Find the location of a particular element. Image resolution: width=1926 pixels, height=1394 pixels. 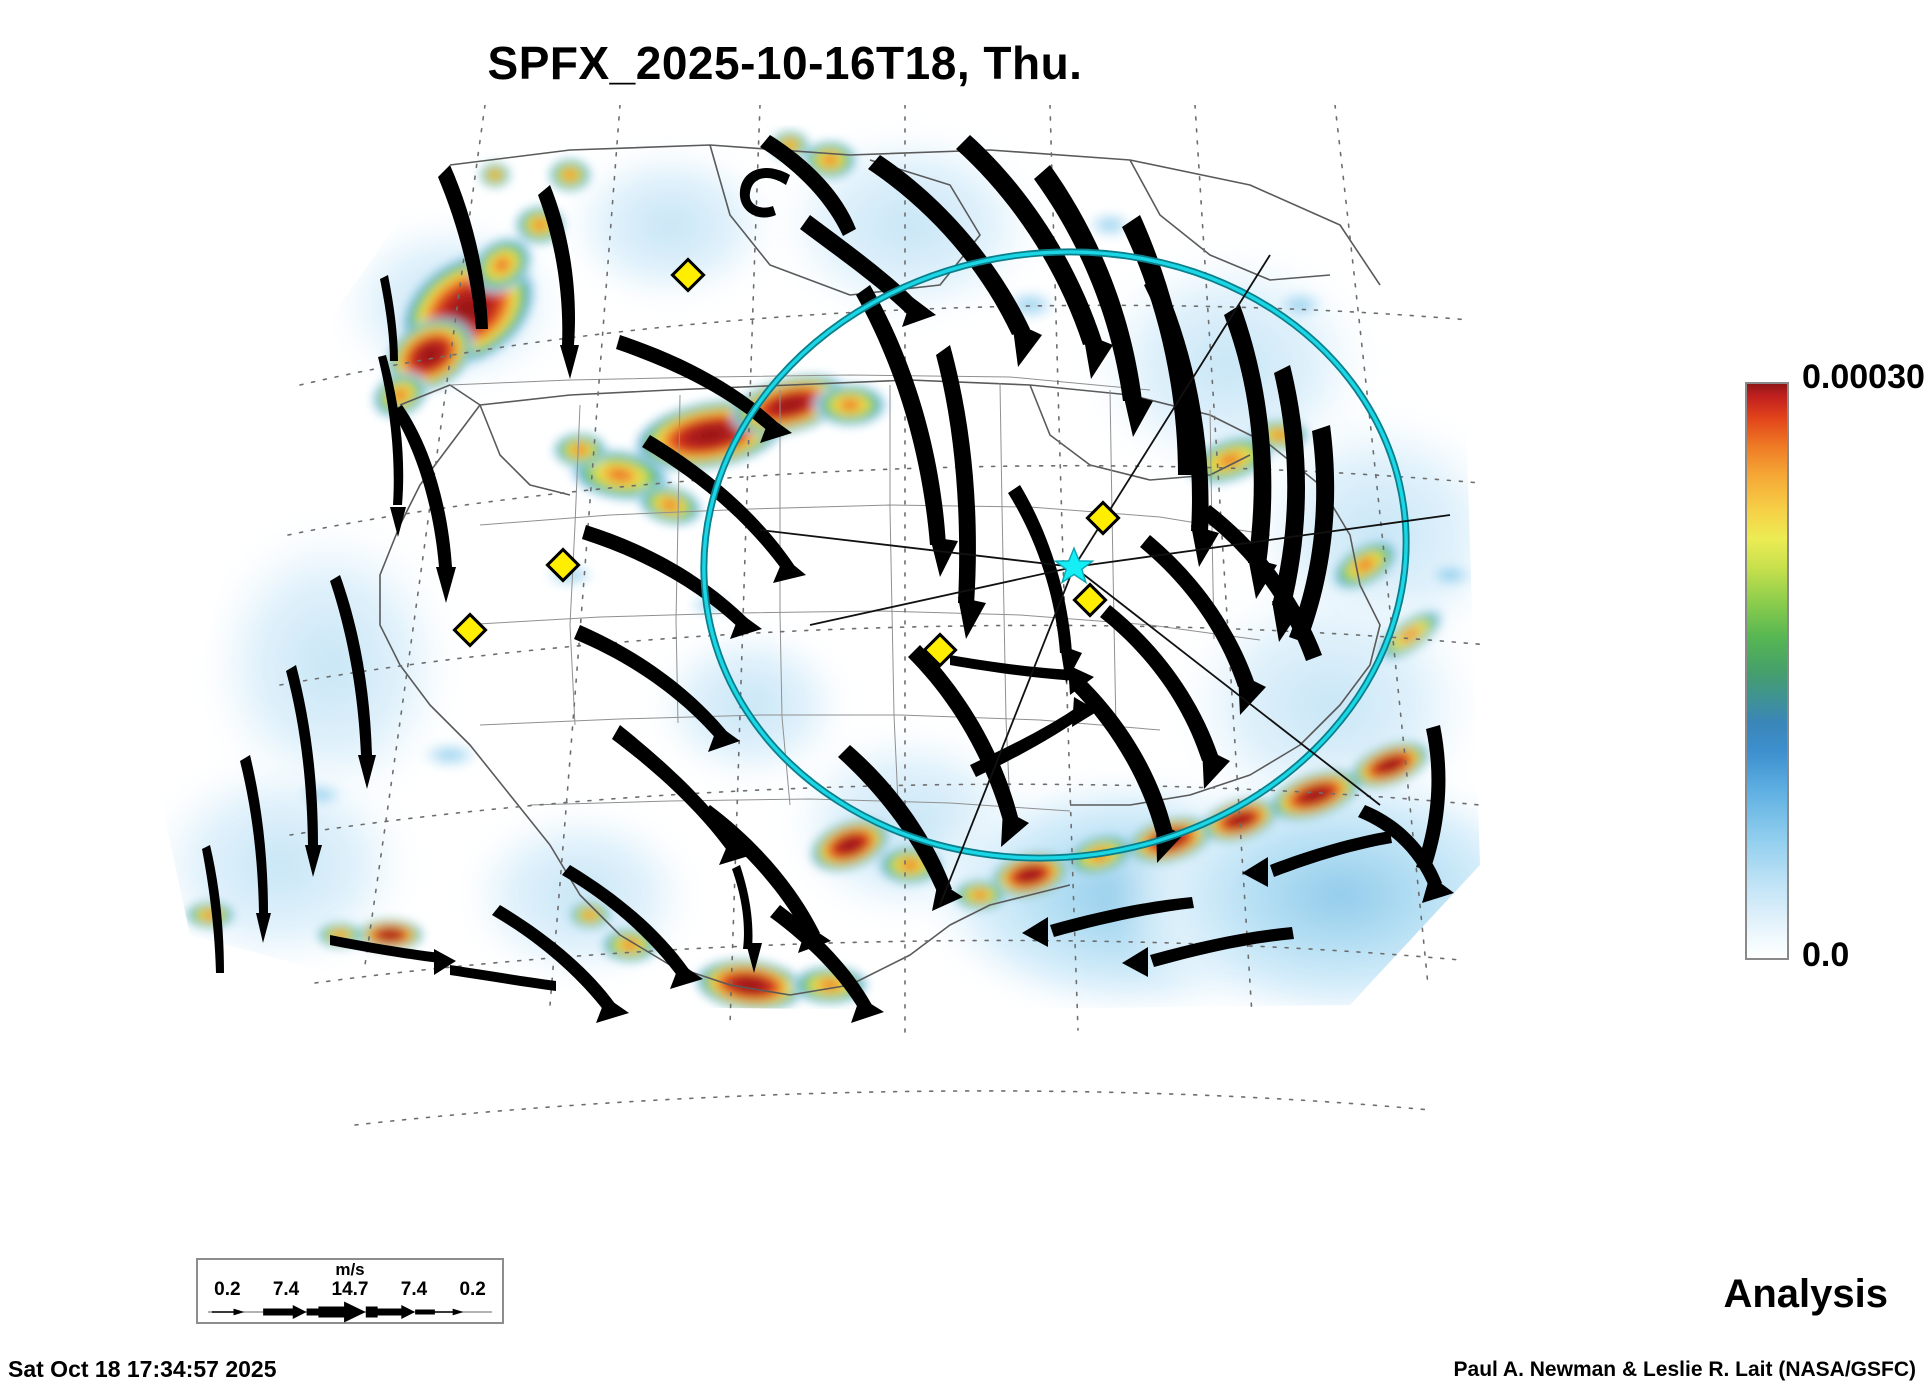

generation-timestamp: Sat Oct 18 17:34:57 2025 is located at coordinates (142, 1369).